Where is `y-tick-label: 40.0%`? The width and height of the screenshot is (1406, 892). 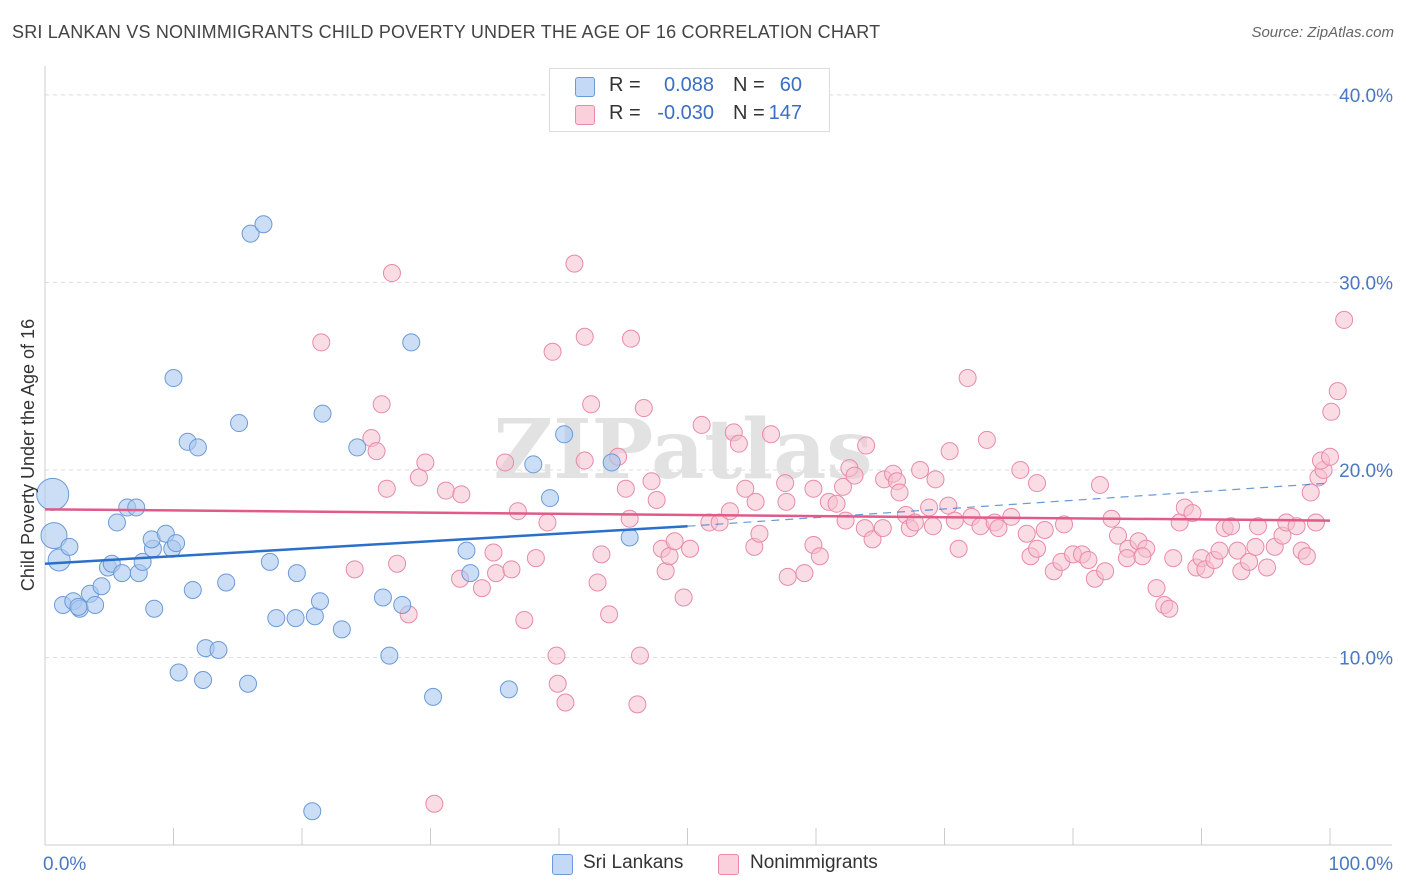
y-tick-label: 40.0% is located at coordinates (1366, 96).